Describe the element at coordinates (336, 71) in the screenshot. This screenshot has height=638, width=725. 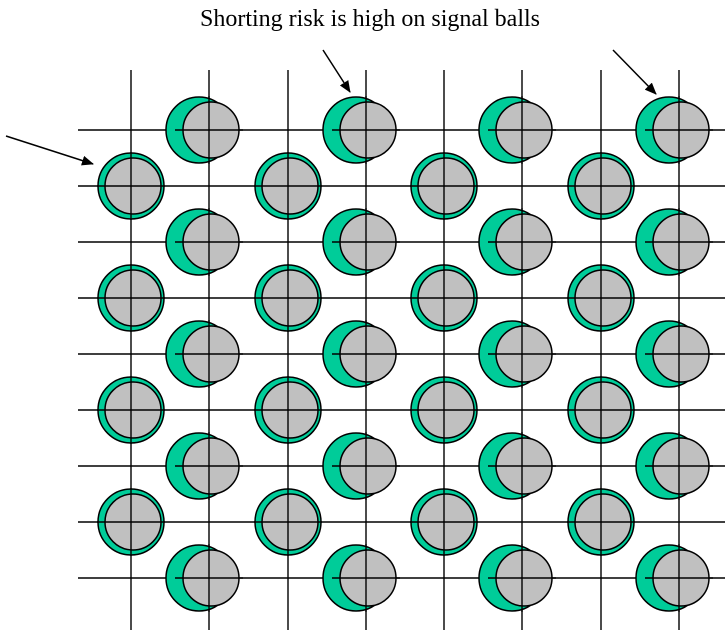
I see `caption-arrow-middle` at that location.